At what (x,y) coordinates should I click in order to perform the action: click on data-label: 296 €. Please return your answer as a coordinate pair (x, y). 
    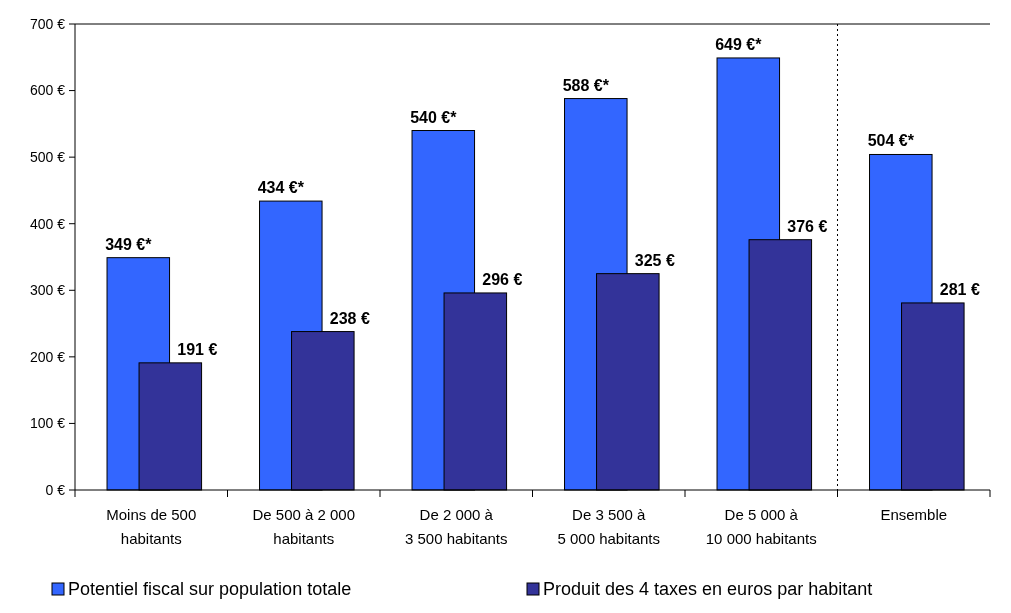
    Looking at the image, I should click on (502, 279).